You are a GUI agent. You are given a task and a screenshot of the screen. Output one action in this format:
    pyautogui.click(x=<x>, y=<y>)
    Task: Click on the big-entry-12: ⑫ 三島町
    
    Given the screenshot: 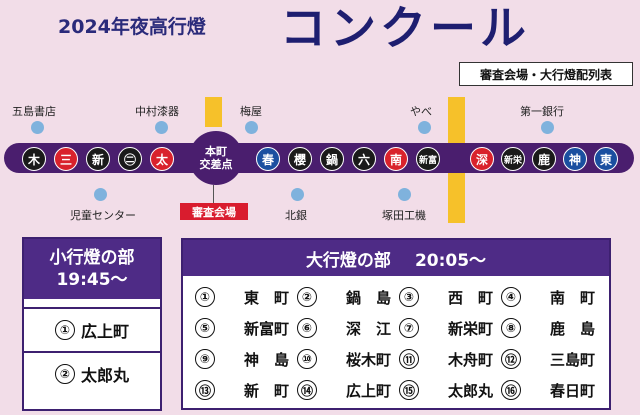 What is the action you would take?
    pyautogui.click(x=548, y=359)
    